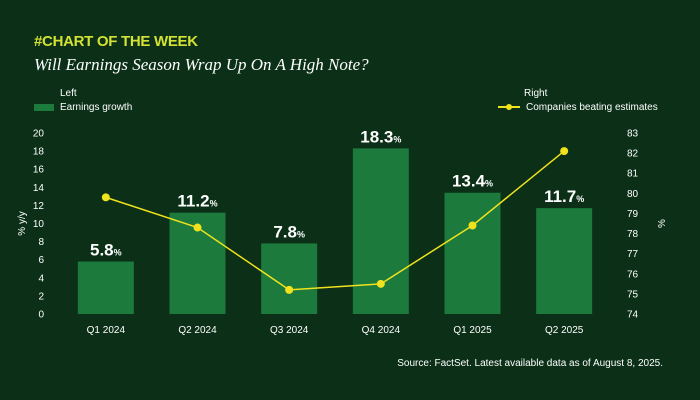 This screenshot has width=700, height=400. Describe the element at coordinates (633, 234) in the screenshot. I see `y-tick-right: 78` at that location.